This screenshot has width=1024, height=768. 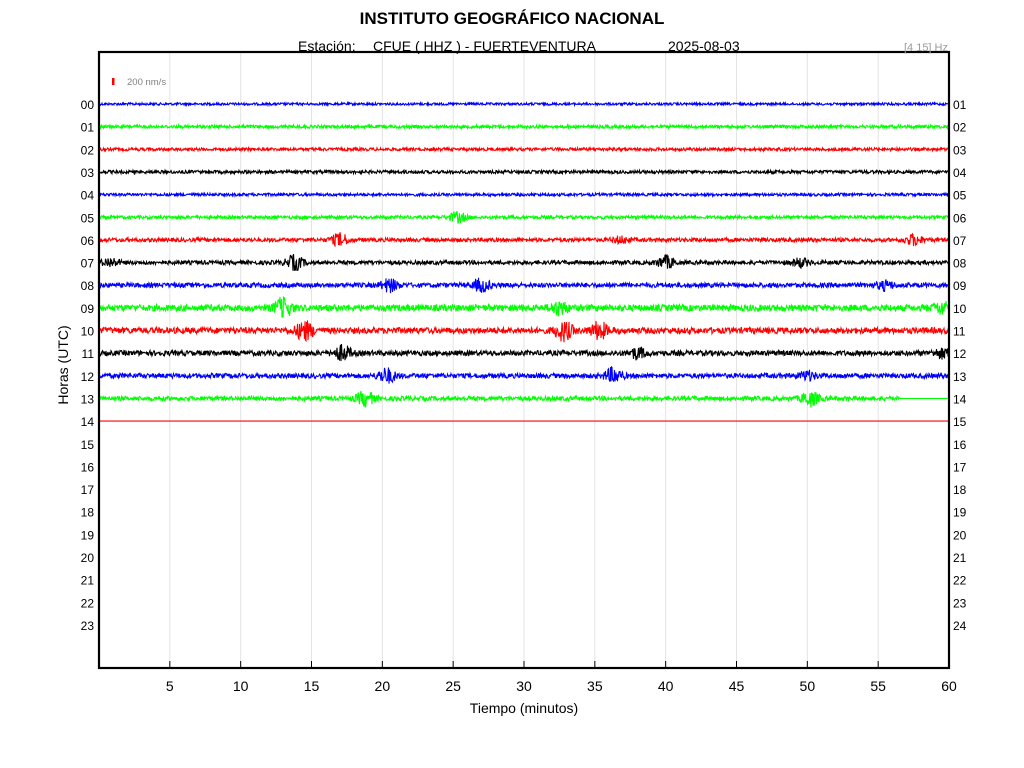 What do you see at coordinates (878, 686) in the screenshot?
I see `x-tick-label: 55` at bounding box center [878, 686].